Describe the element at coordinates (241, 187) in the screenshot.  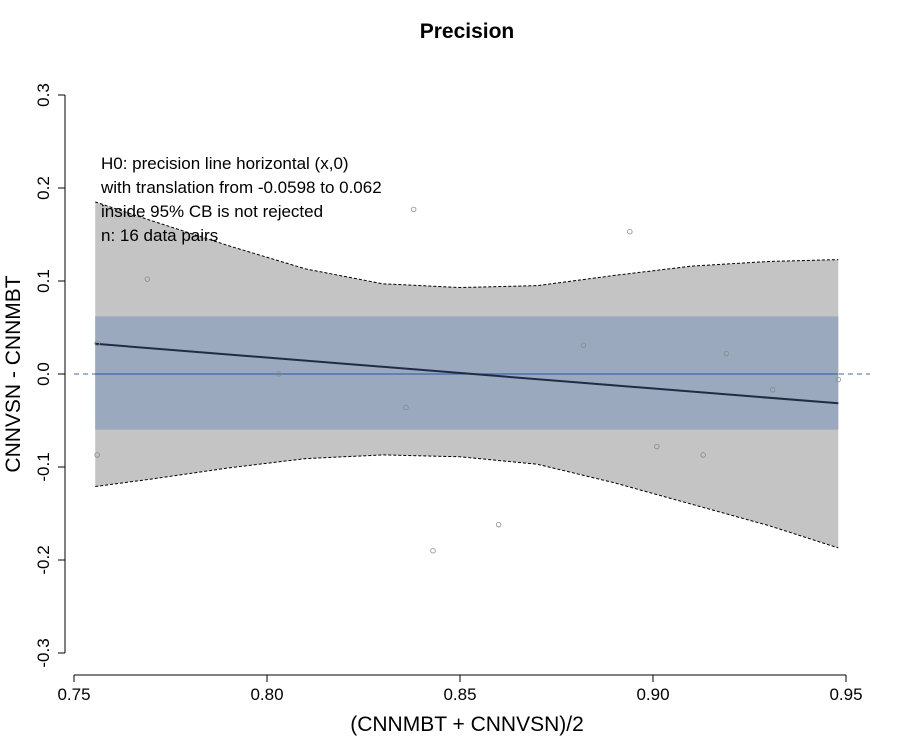
I see `annotation-line: with translation from -0.0598 to 0.062` at that location.